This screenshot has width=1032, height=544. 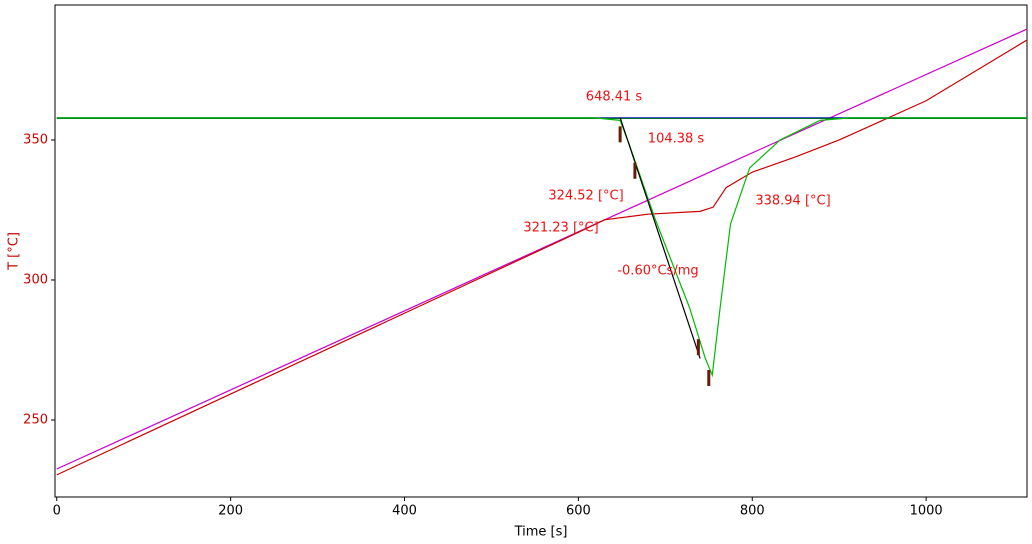 I want to click on x-tick-label: 200, so click(x=230, y=511).